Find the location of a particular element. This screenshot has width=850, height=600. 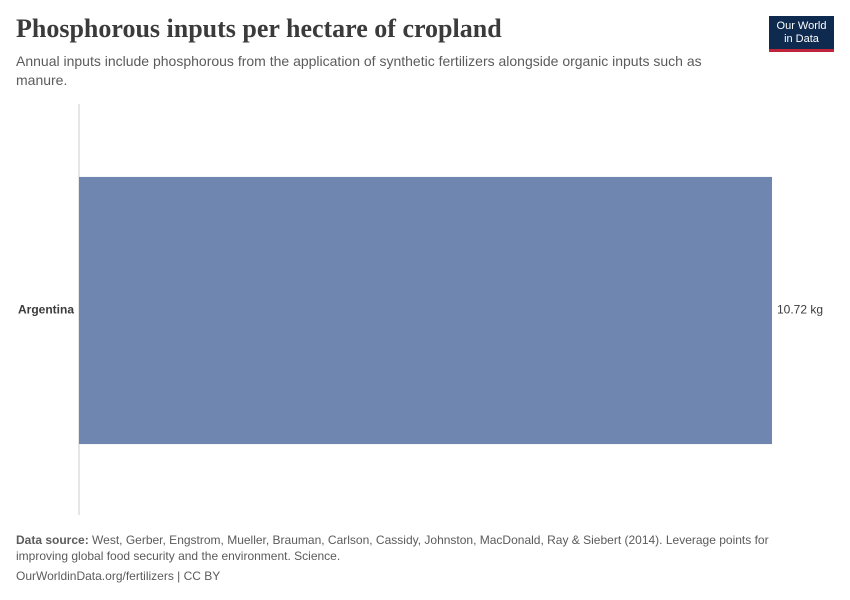

logo: Our World in Data is located at coordinates (801, 34).